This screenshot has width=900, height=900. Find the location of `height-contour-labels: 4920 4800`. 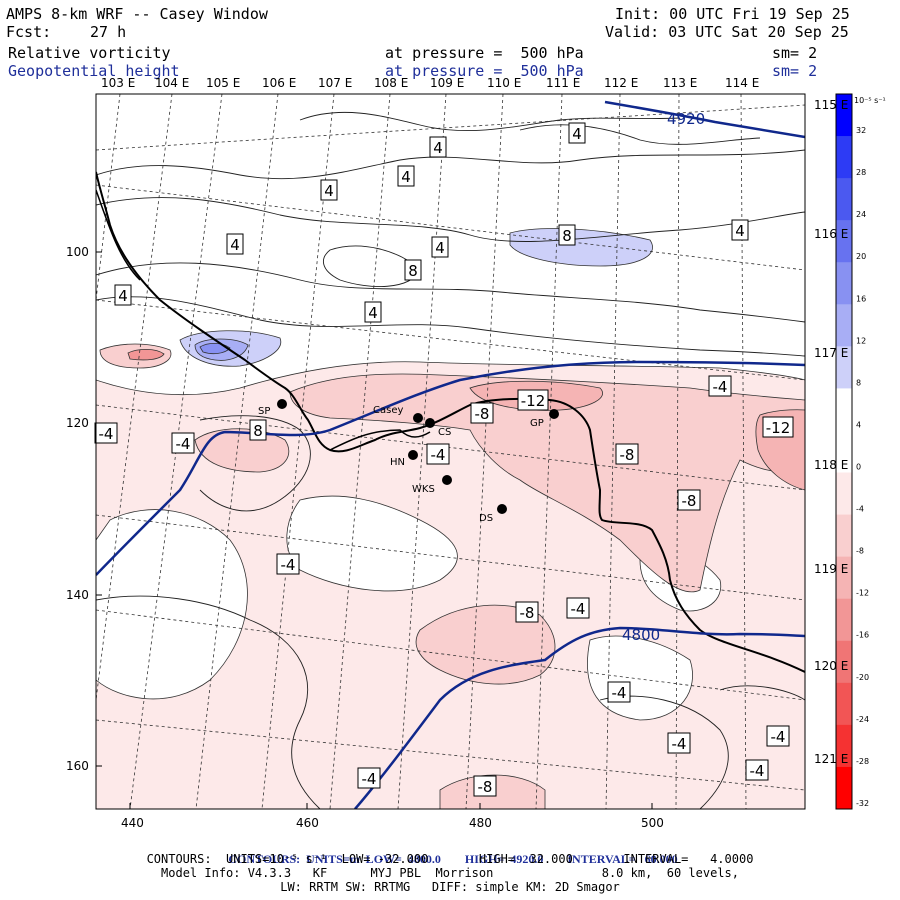

height-contour-labels: 4920 4800 is located at coordinates (663, 377).